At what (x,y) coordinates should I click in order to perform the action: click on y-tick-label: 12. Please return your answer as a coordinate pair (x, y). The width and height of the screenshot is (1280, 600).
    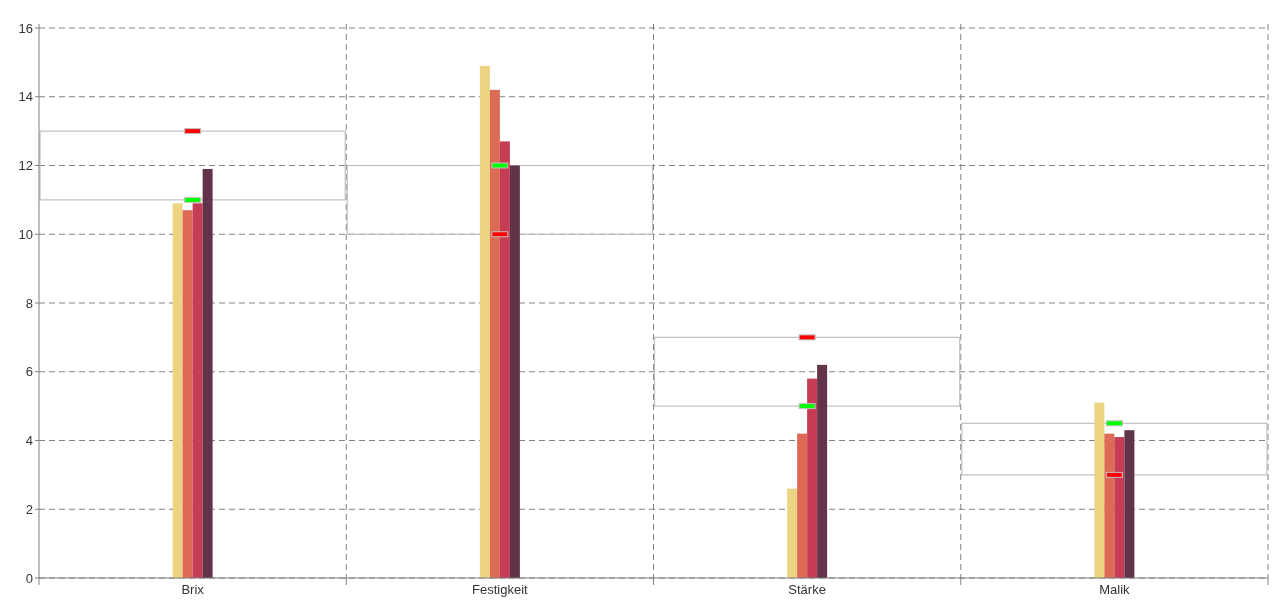
    Looking at the image, I should click on (25, 166).